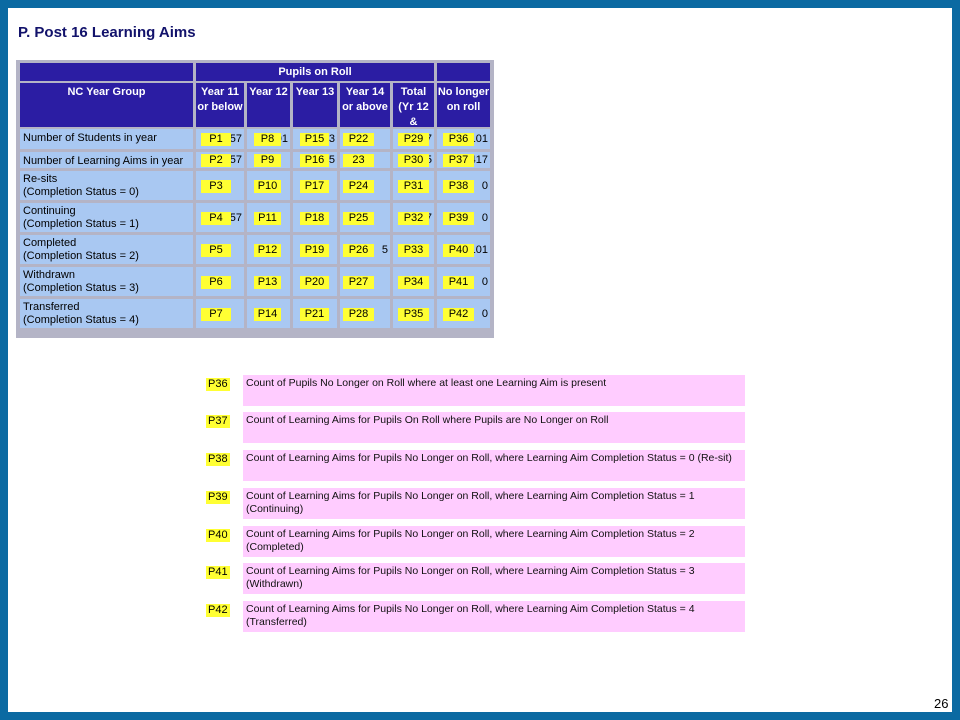 The image size is (960, 720). I want to click on field-tag: P30, so click(413, 160).